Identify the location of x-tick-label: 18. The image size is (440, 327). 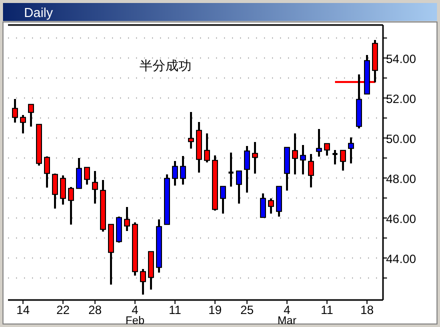
(367, 310).